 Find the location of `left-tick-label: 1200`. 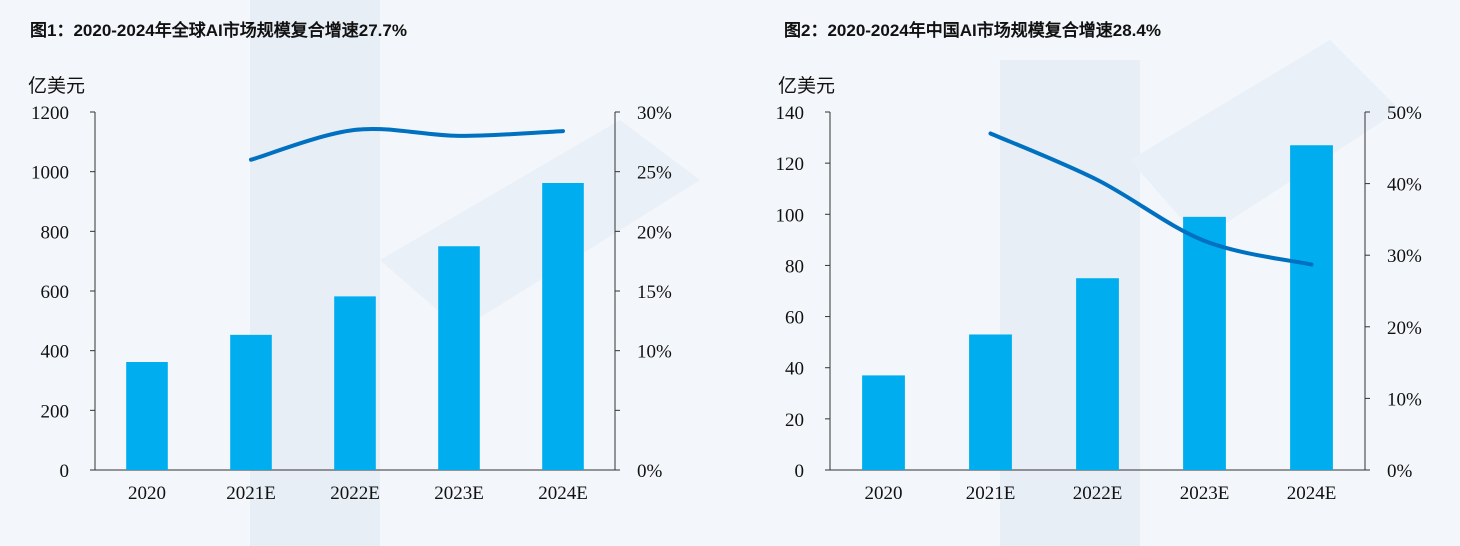

left-tick-label: 1200 is located at coordinates (50, 113).